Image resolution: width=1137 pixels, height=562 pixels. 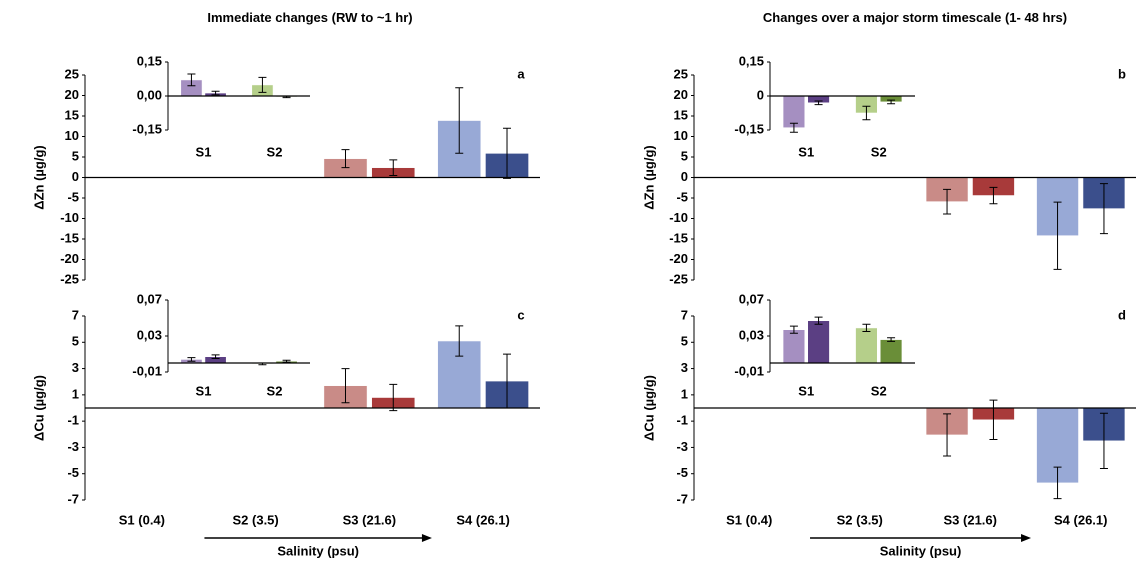 What do you see at coordinates (760, 94) in the screenshot?
I see `inset-y-tick-label: 0` at bounding box center [760, 94].